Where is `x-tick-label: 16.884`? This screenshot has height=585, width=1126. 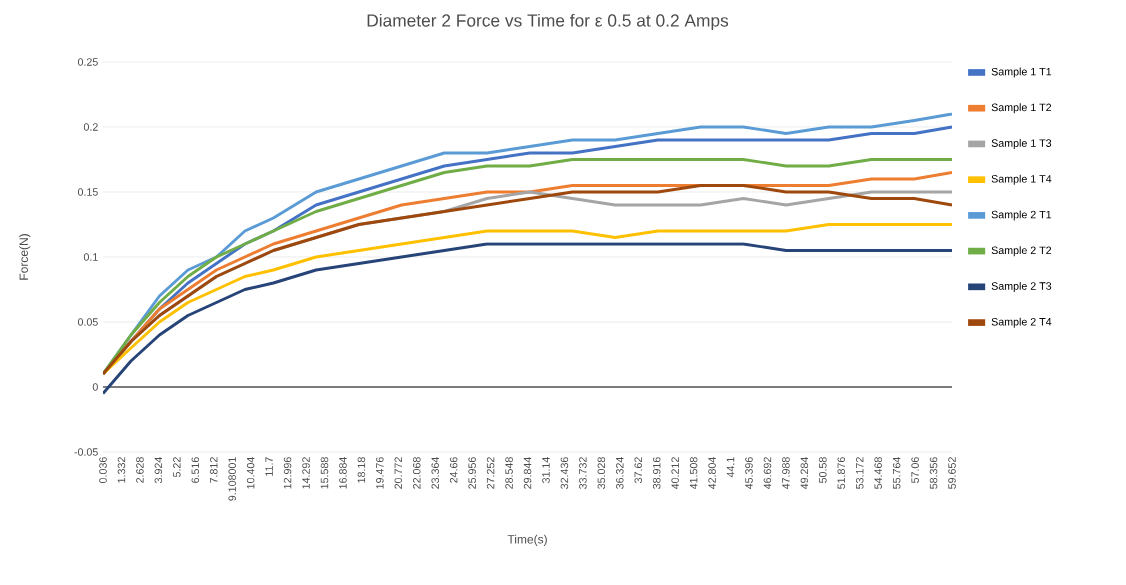
x-tick-label: 16.884 is located at coordinates (343, 473).